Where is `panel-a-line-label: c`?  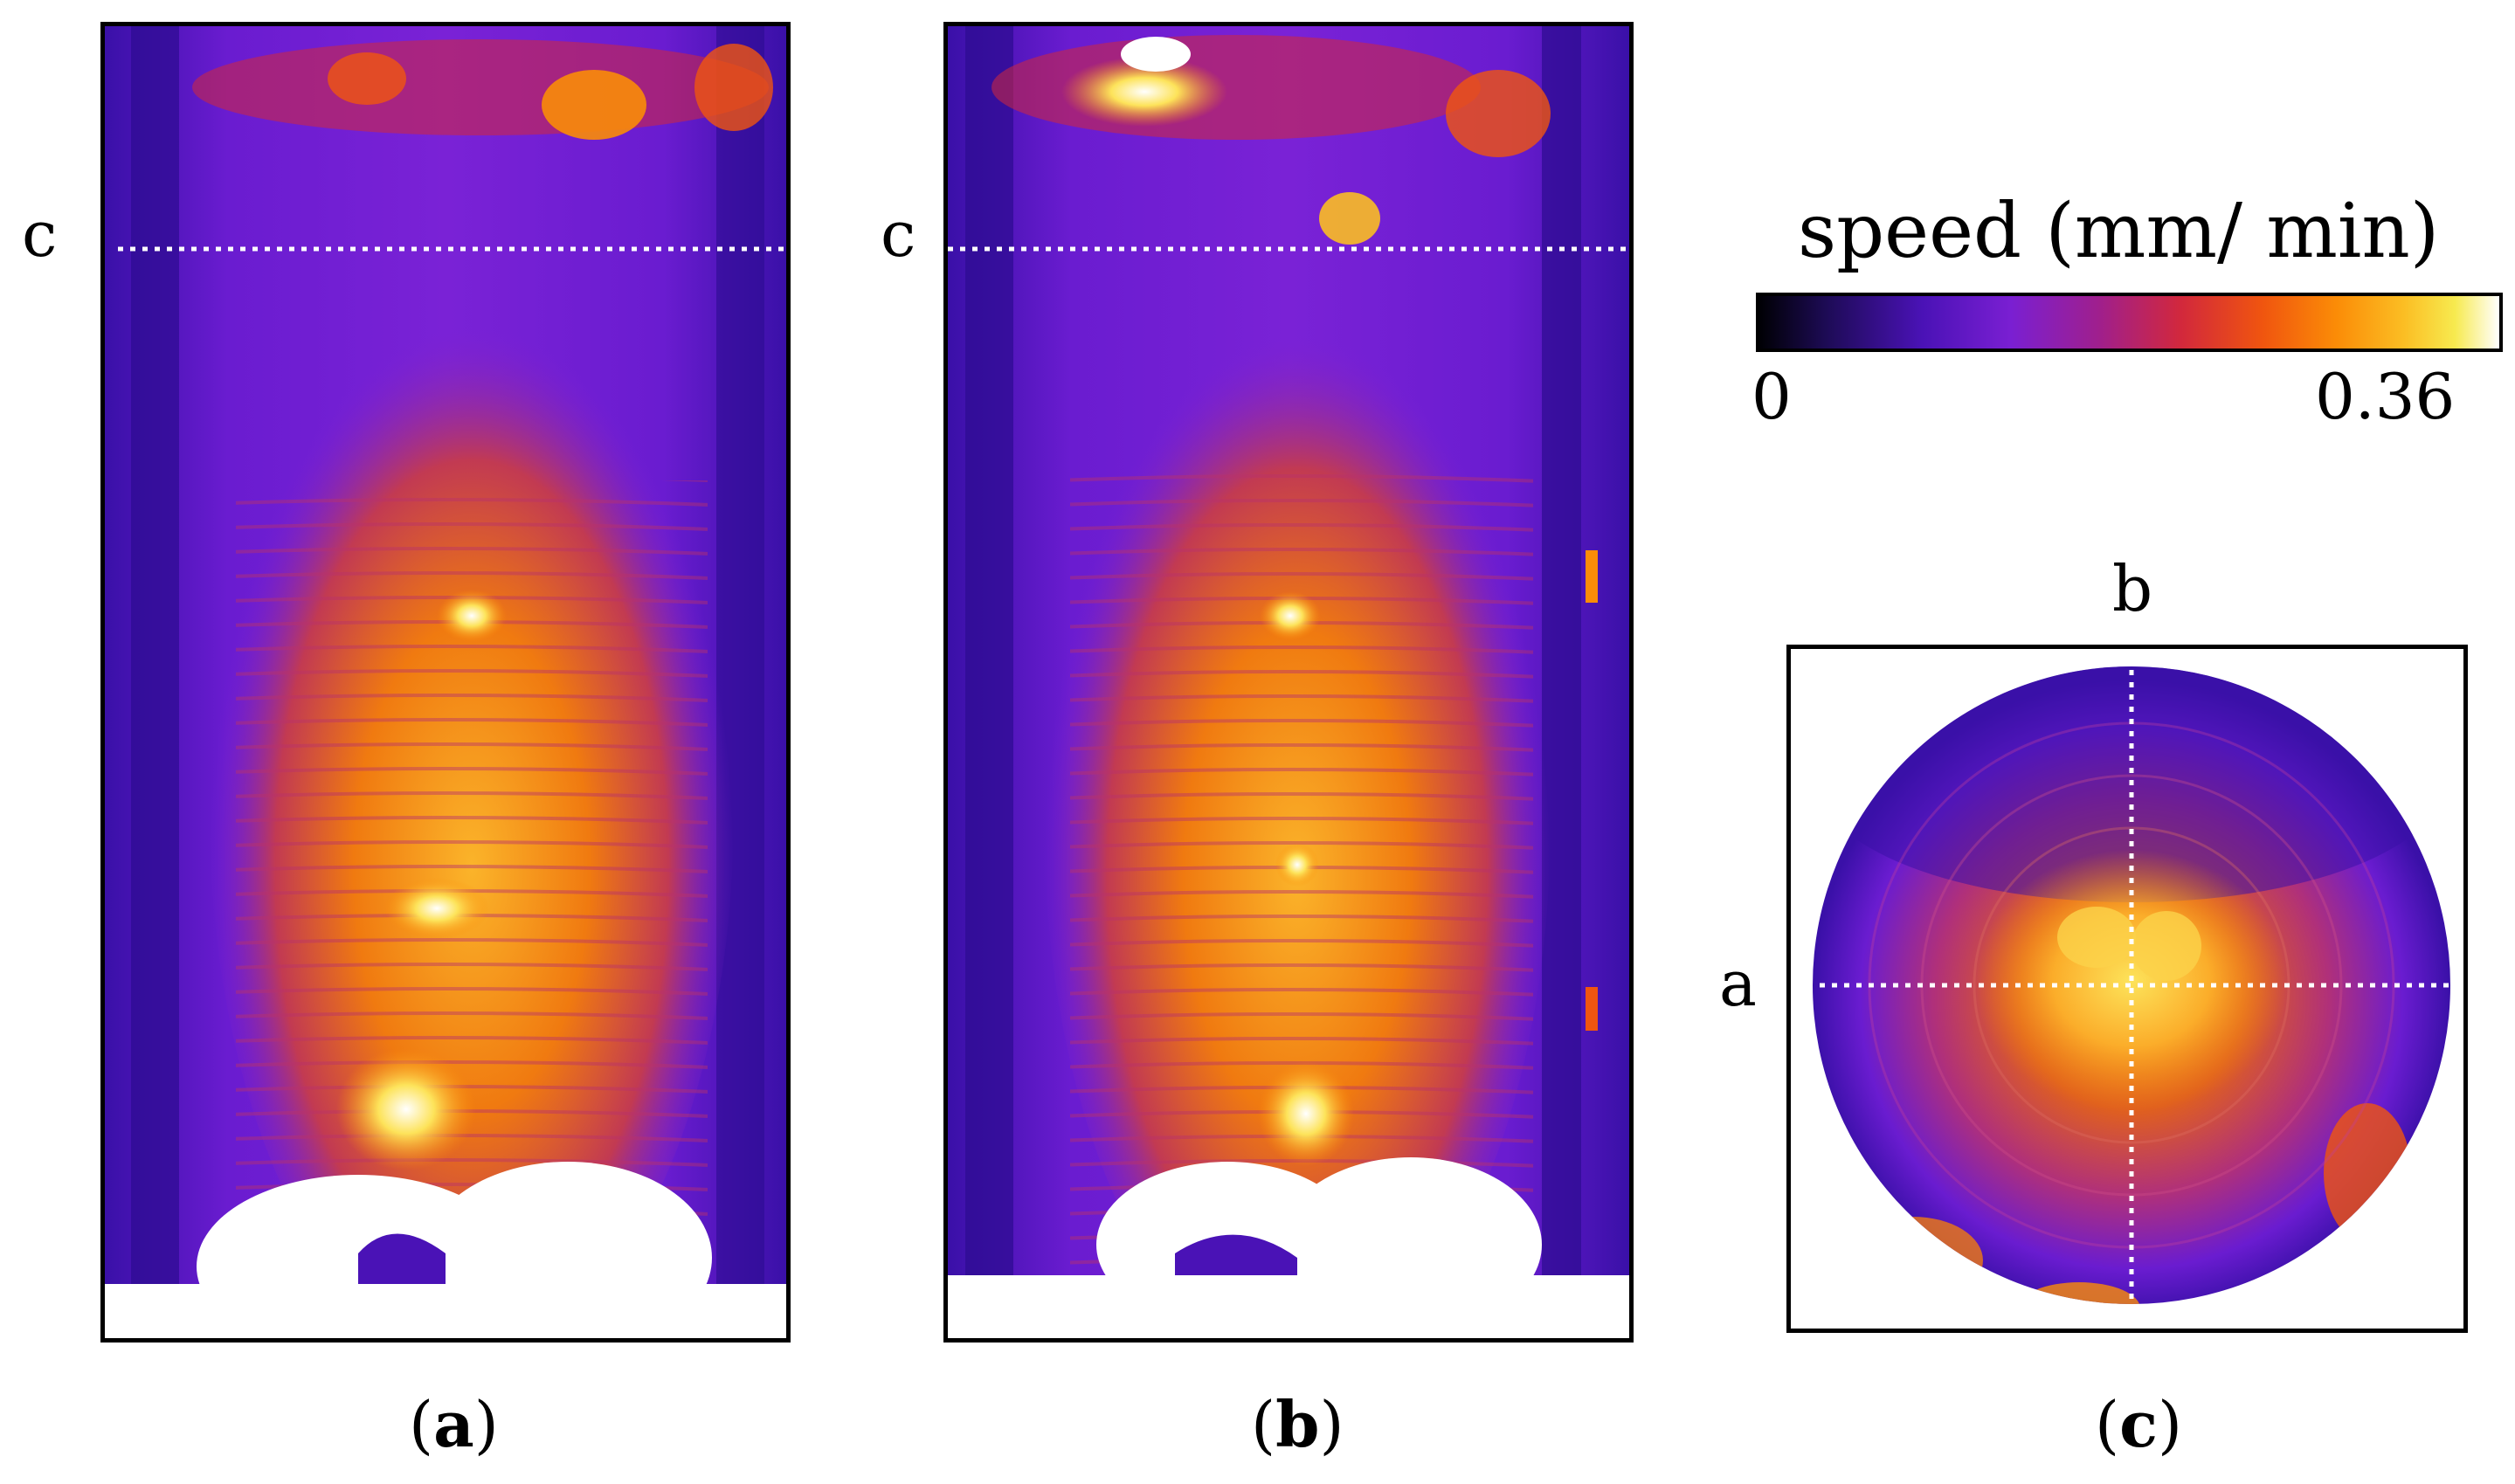 panel-a-line-label: c is located at coordinates (40, 234).